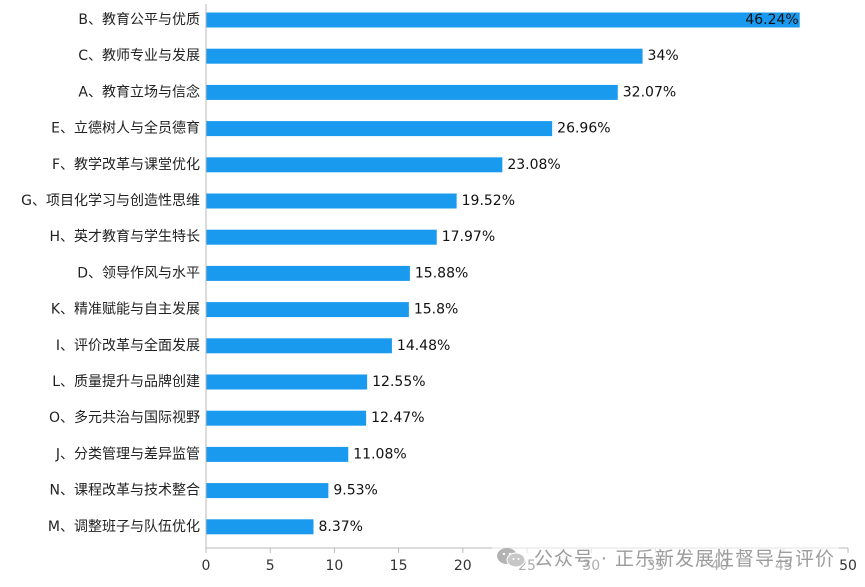 The image size is (865, 587). Describe the element at coordinates (127, 454) in the screenshot. I see `category-label: J、分类管理与差异监管` at that location.